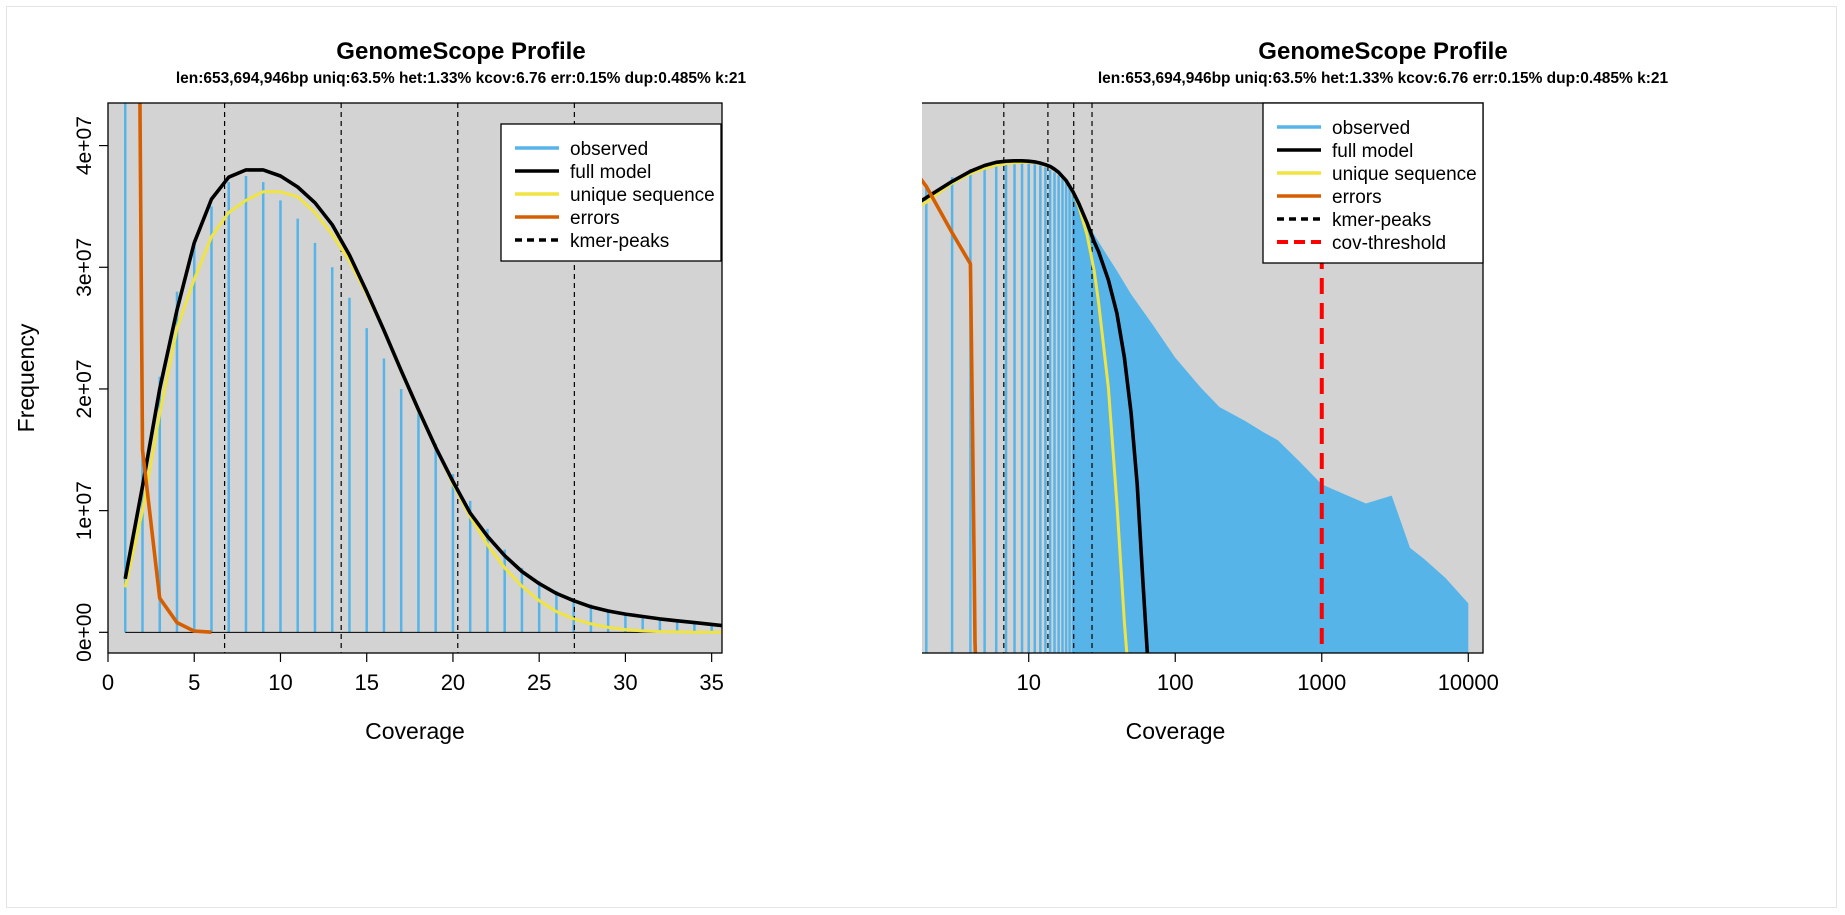  Describe the element at coordinates (84, 632) in the screenshot. I see `y-tick-label: 0e+00` at that location.